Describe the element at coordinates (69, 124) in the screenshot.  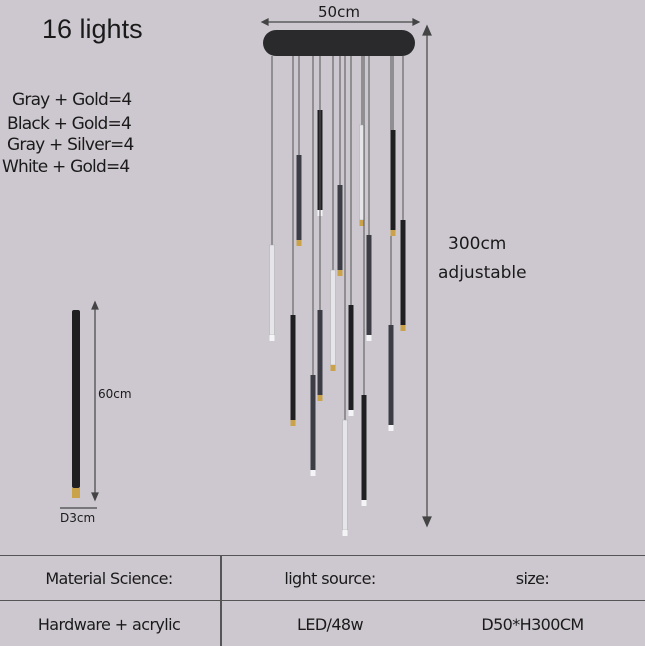
I see `color-combo: Black + Gold=4` at that location.